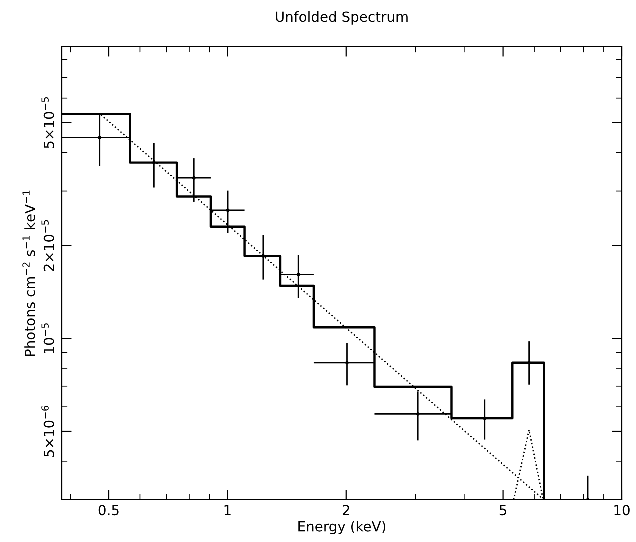 The height and width of the screenshot is (542, 636). I want to click on x-axis-title: Energy (keV), so click(342, 528).